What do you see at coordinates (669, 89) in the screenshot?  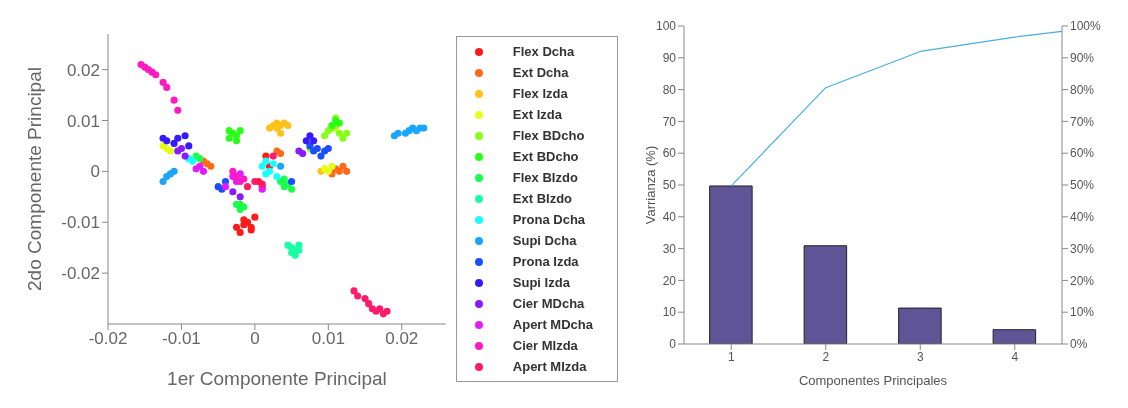 I see `y-tick-label: 80` at bounding box center [669, 89].